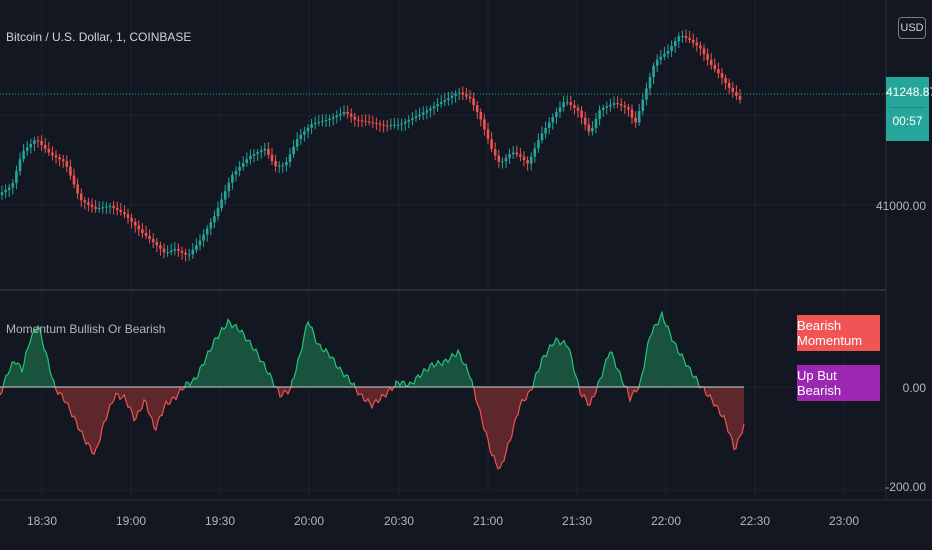 The height and width of the screenshot is (550, 932). Describe the element at coordinates (909, 109) in the screenshot. I see `last-price-tag: 41248.87 00:57` at that location.